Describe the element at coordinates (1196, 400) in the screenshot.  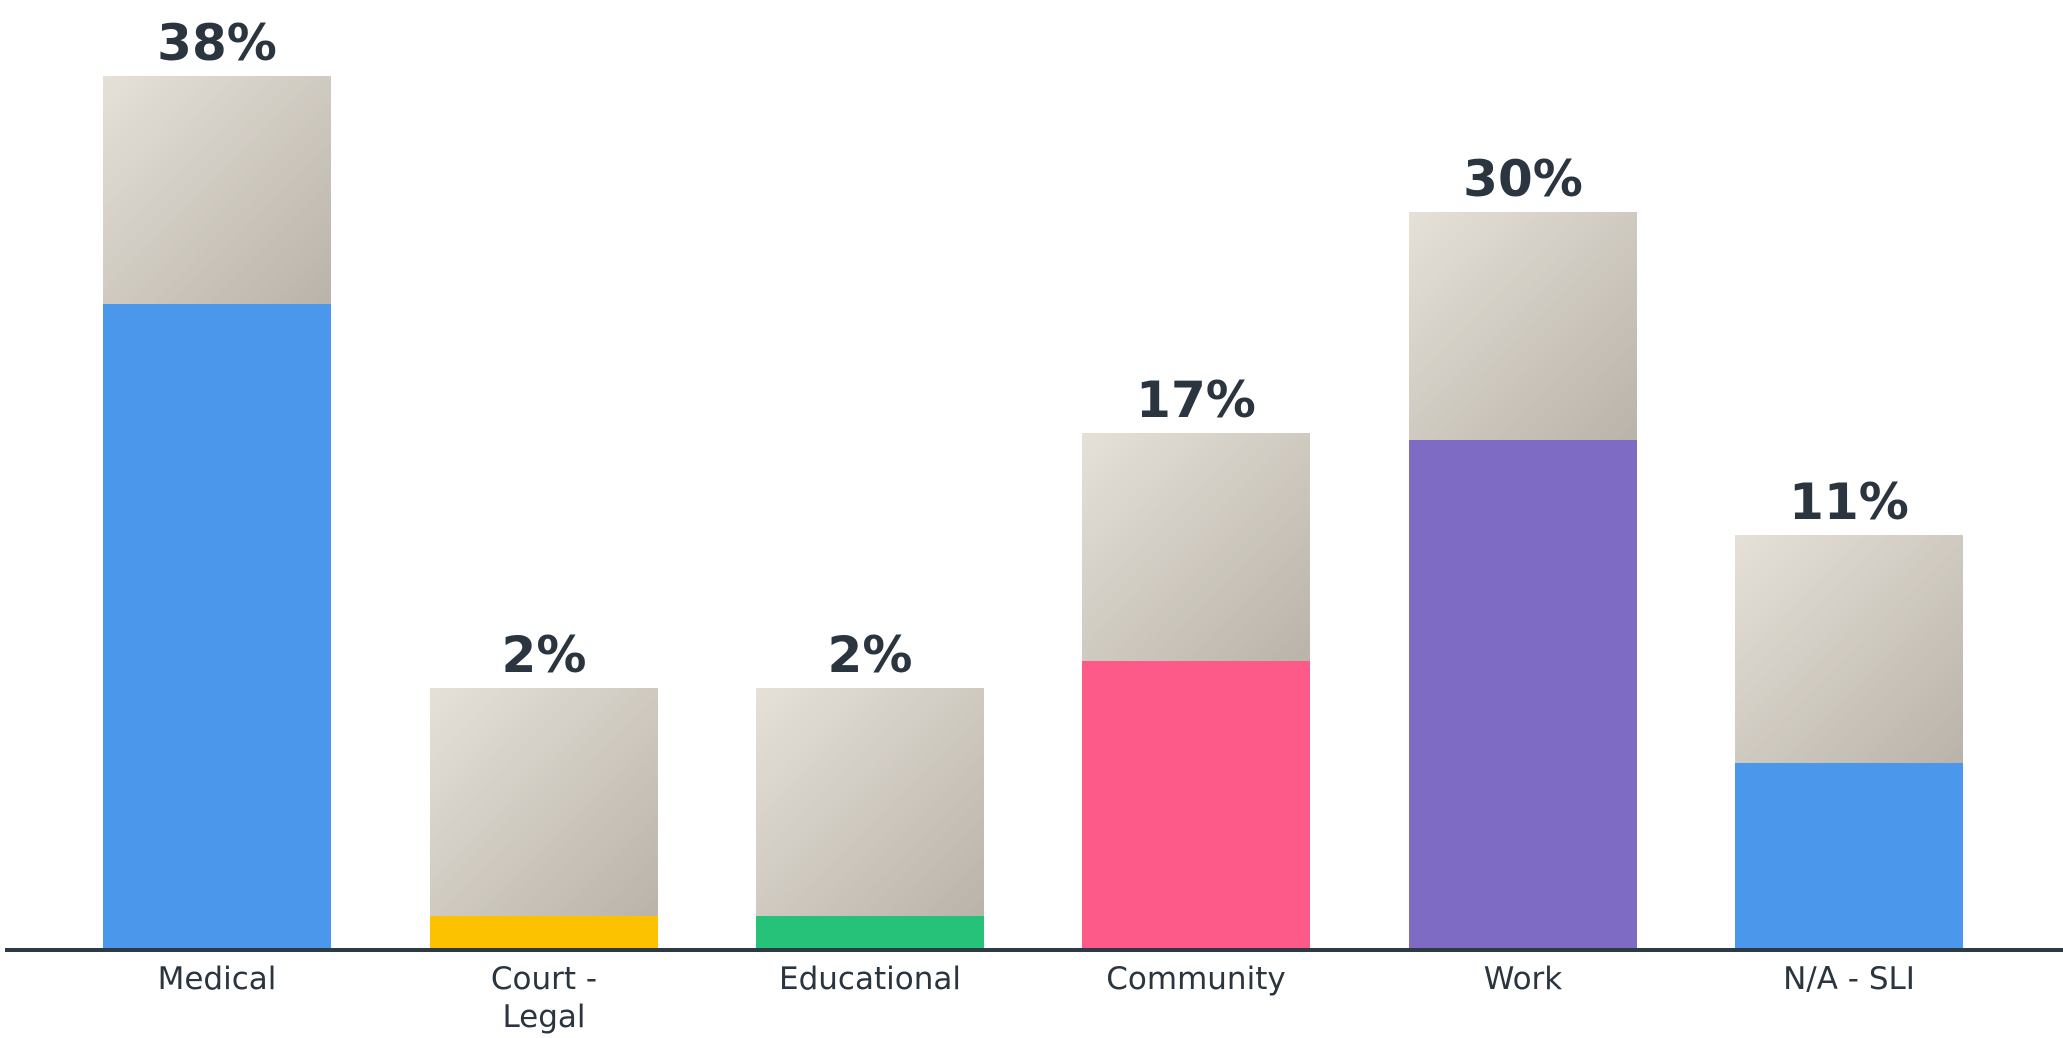
I see `value-label: 17%` at that location.